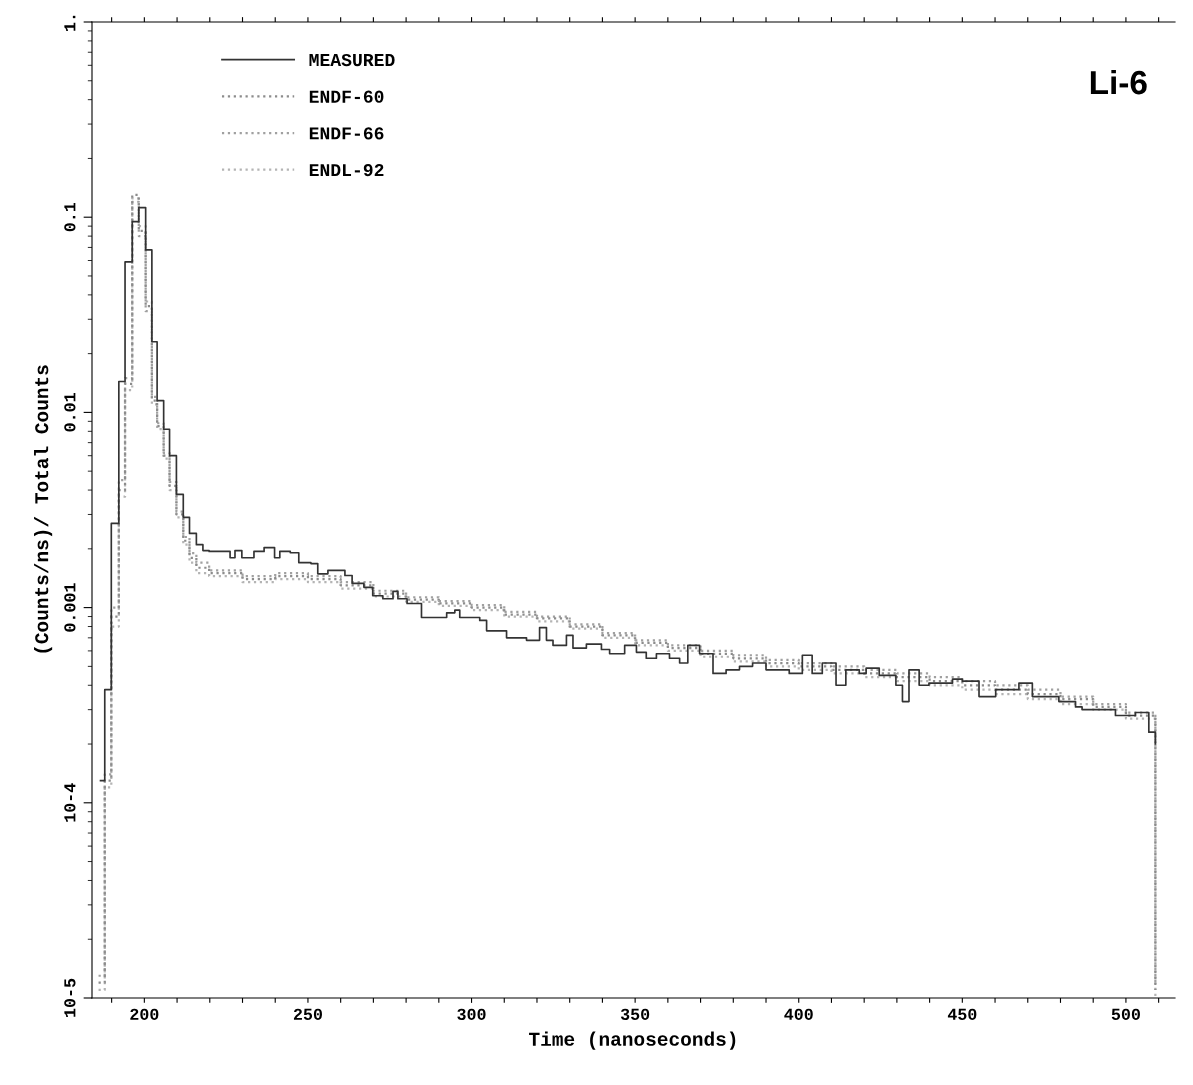 This screenshot has height=1085, width=1193. What do you see at coordinates (346, 170) in the screenshot?
I see `legend-label: ENDL-92` at bounding box center [346, 170].